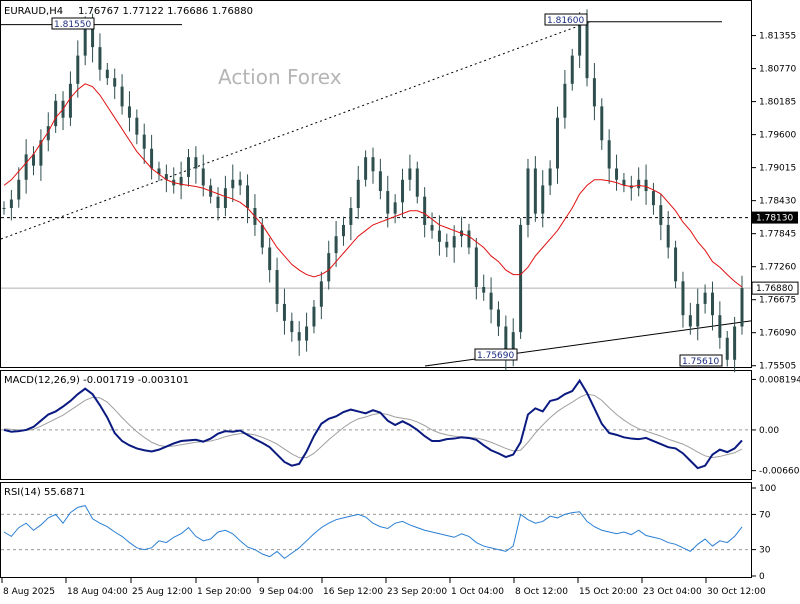 This screenshot has height=604, width=800. What do you see at coordinates (165, 11) in the screenshot?
I see `ohlc-label: 1.76767 1.77122 1.76686 1.76880` at bounding box center [165, 11].